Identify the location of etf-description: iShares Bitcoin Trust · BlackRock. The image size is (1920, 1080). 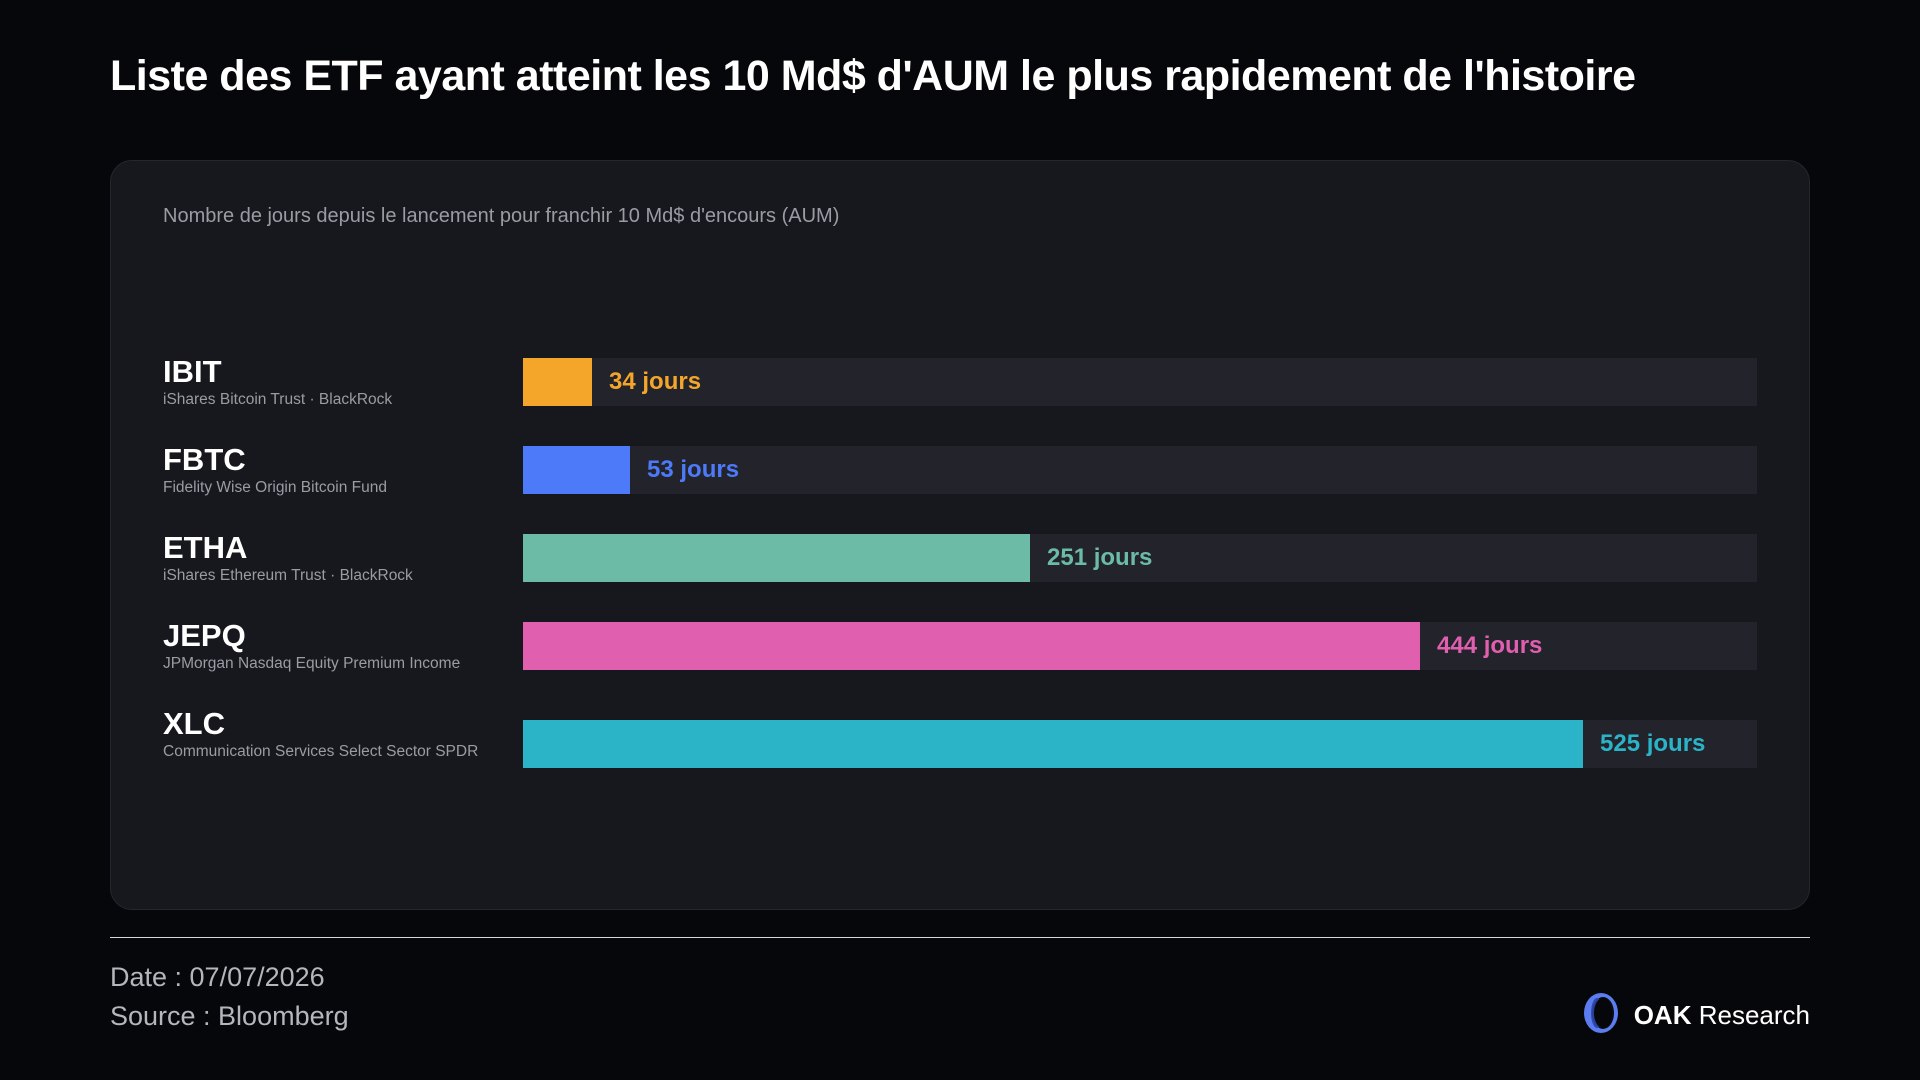
(278, 399).